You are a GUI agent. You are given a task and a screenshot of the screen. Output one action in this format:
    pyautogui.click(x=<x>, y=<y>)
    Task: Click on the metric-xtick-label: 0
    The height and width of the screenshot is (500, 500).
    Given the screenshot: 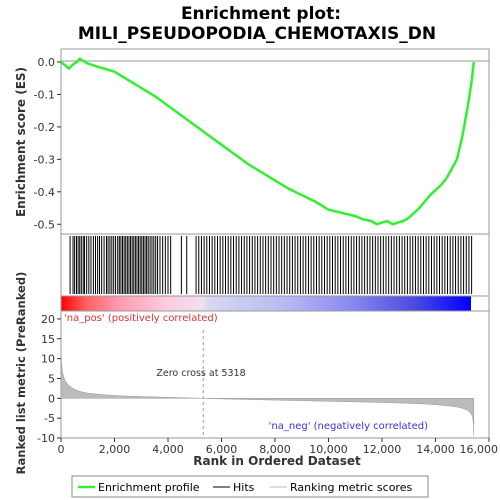 What is the action you would take?
    pyautogui.click(x=61, y=449)
    